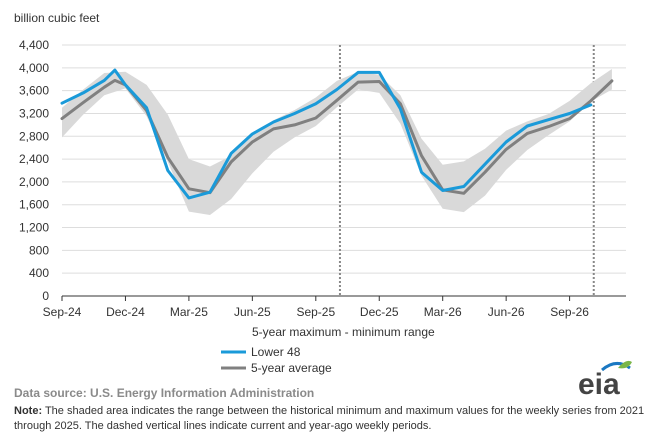 The height and width of the screenshot is (448, 662). Describe the element at coordinates (39, 250) in the screenshot. I see `y-tick-label: 800` at that location.